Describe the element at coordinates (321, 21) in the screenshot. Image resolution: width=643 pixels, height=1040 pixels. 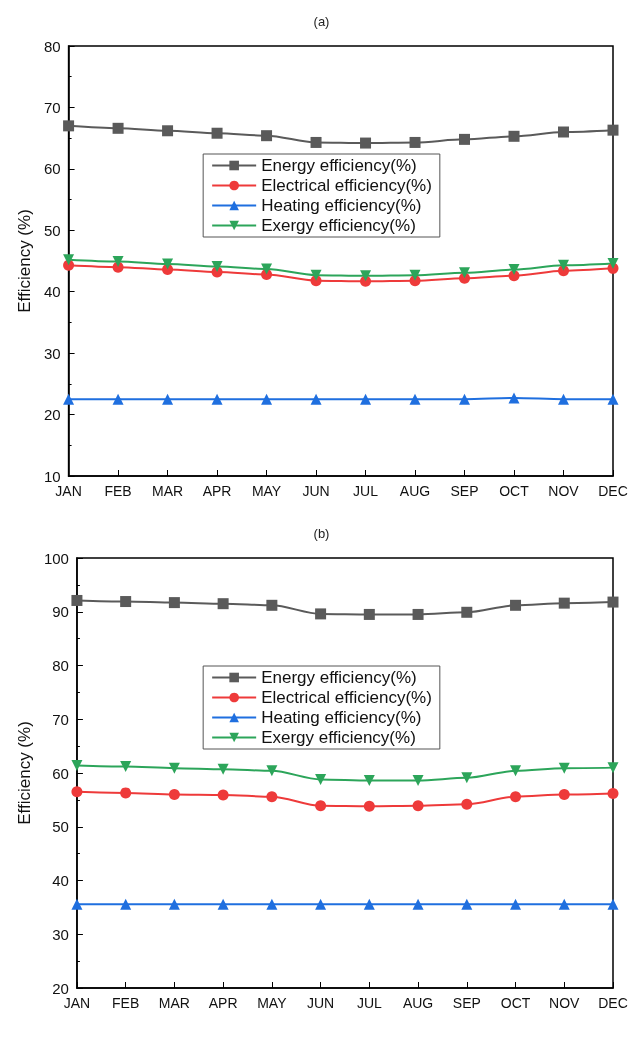
I see `chart-title: (a)` at that location.